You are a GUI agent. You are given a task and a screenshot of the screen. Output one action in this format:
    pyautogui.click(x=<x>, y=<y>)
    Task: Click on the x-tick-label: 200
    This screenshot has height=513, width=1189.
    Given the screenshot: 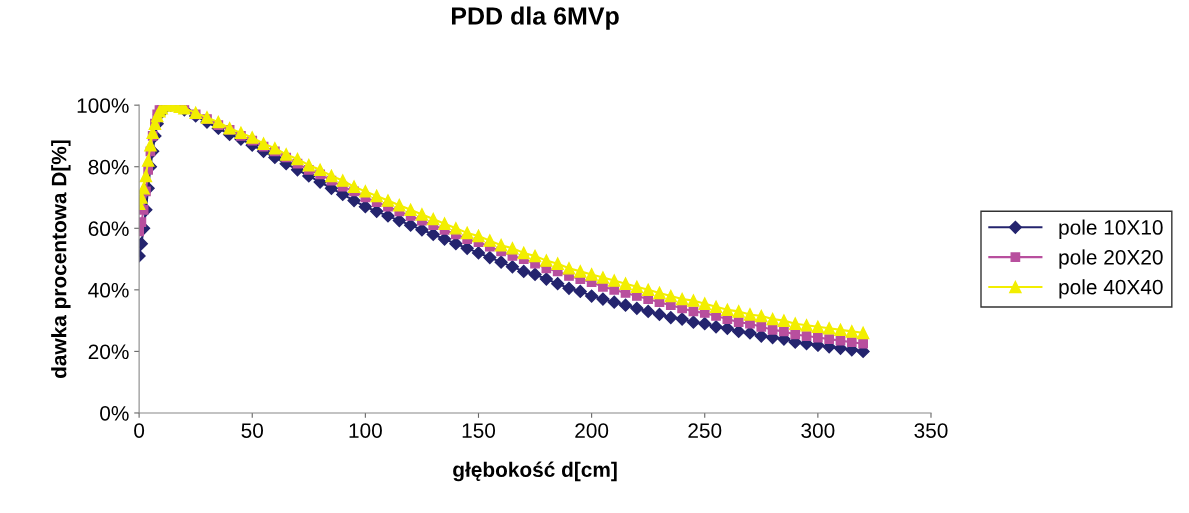 What is the action you would take?
    pyautogui.click(x=592, y=430)
    